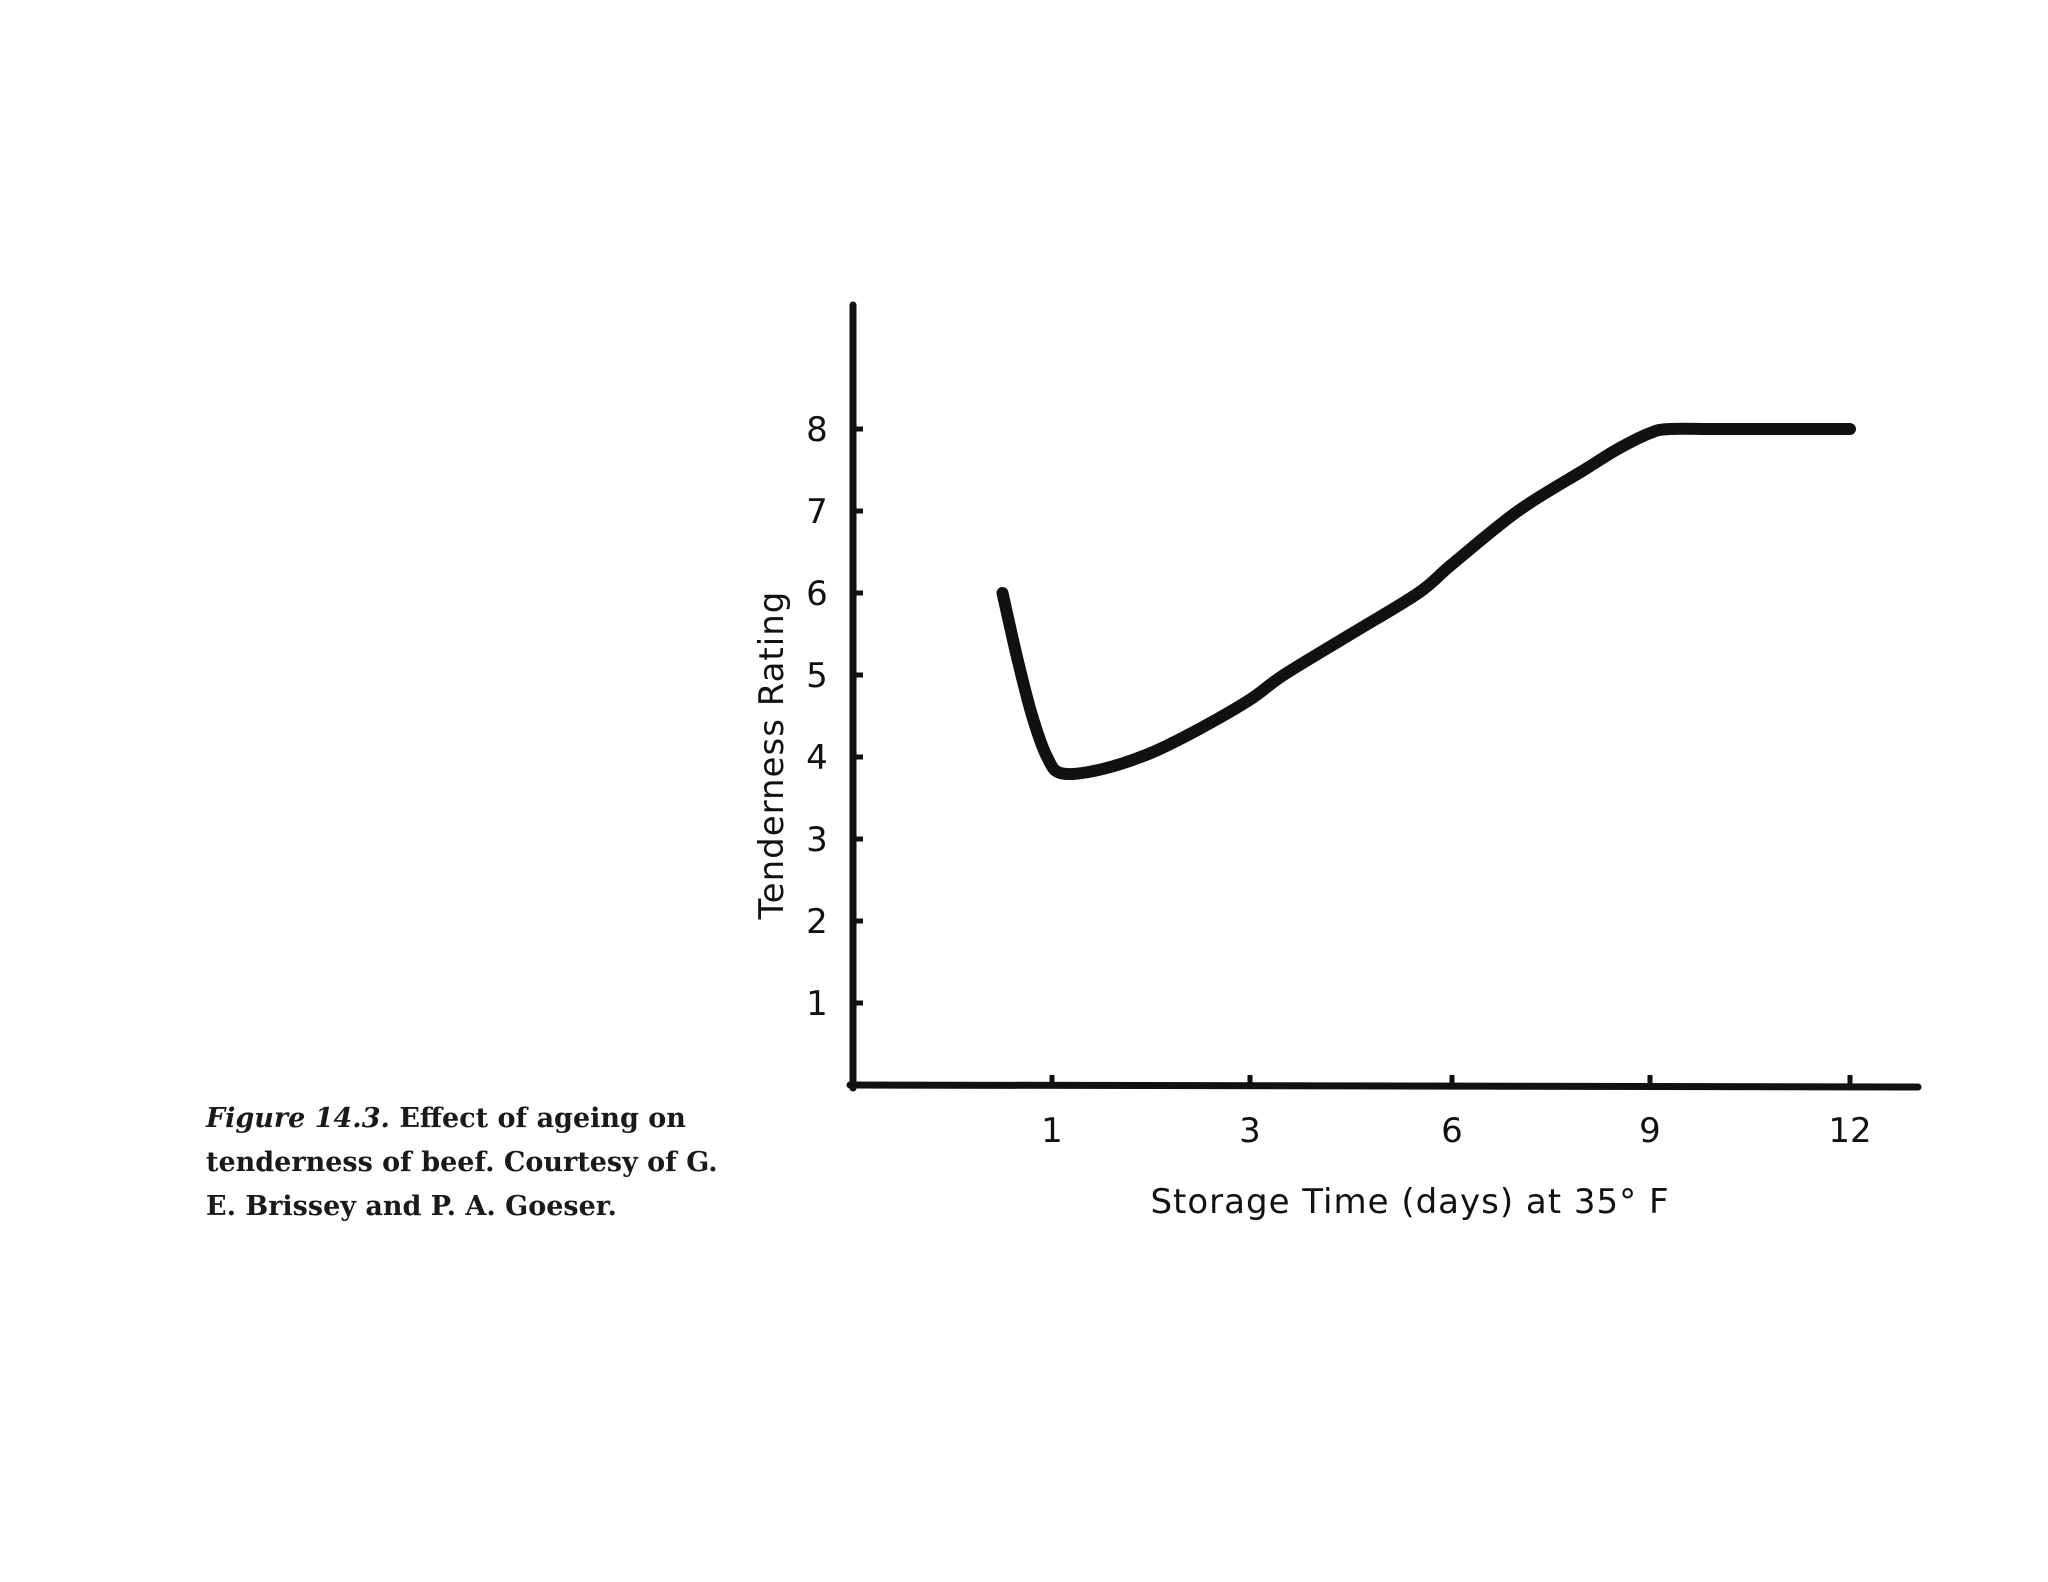  Describe the element at coordinates (1650, 1131) in the screenshot. I see `x-tick-label: 9` at that location.